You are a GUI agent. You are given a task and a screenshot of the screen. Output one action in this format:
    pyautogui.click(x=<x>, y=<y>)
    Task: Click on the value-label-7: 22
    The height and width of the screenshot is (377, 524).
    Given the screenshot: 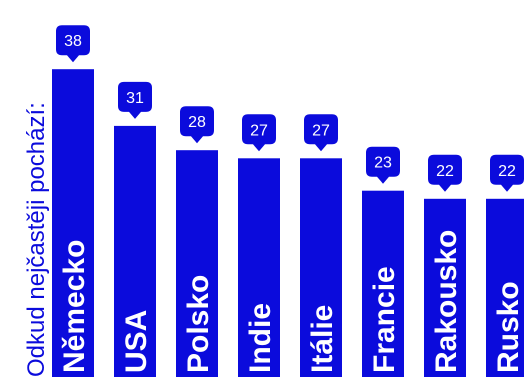 What is the action you would take?
    pyautogui.click(x=507, y=171)
    